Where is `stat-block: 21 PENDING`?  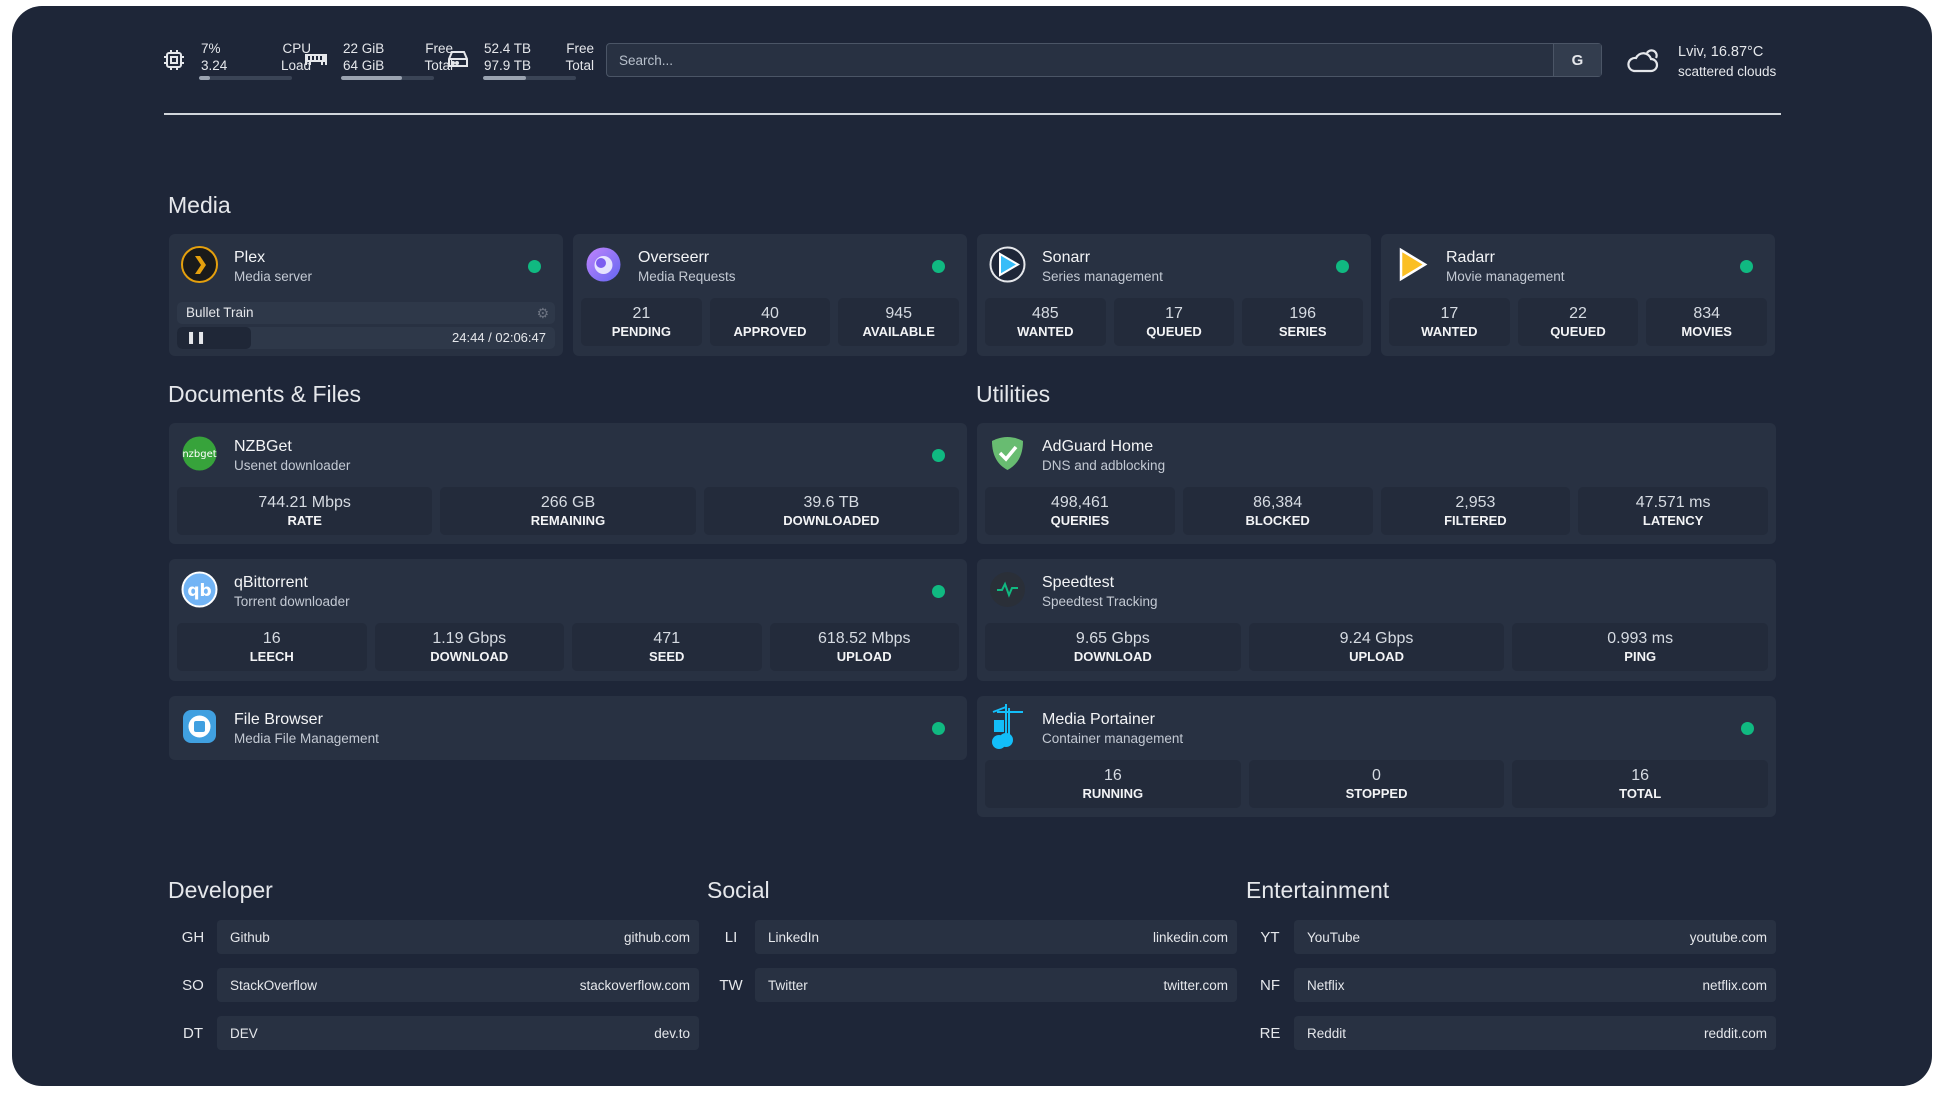 stat-block: 21 PENDING is located at coordinates (641, 322).